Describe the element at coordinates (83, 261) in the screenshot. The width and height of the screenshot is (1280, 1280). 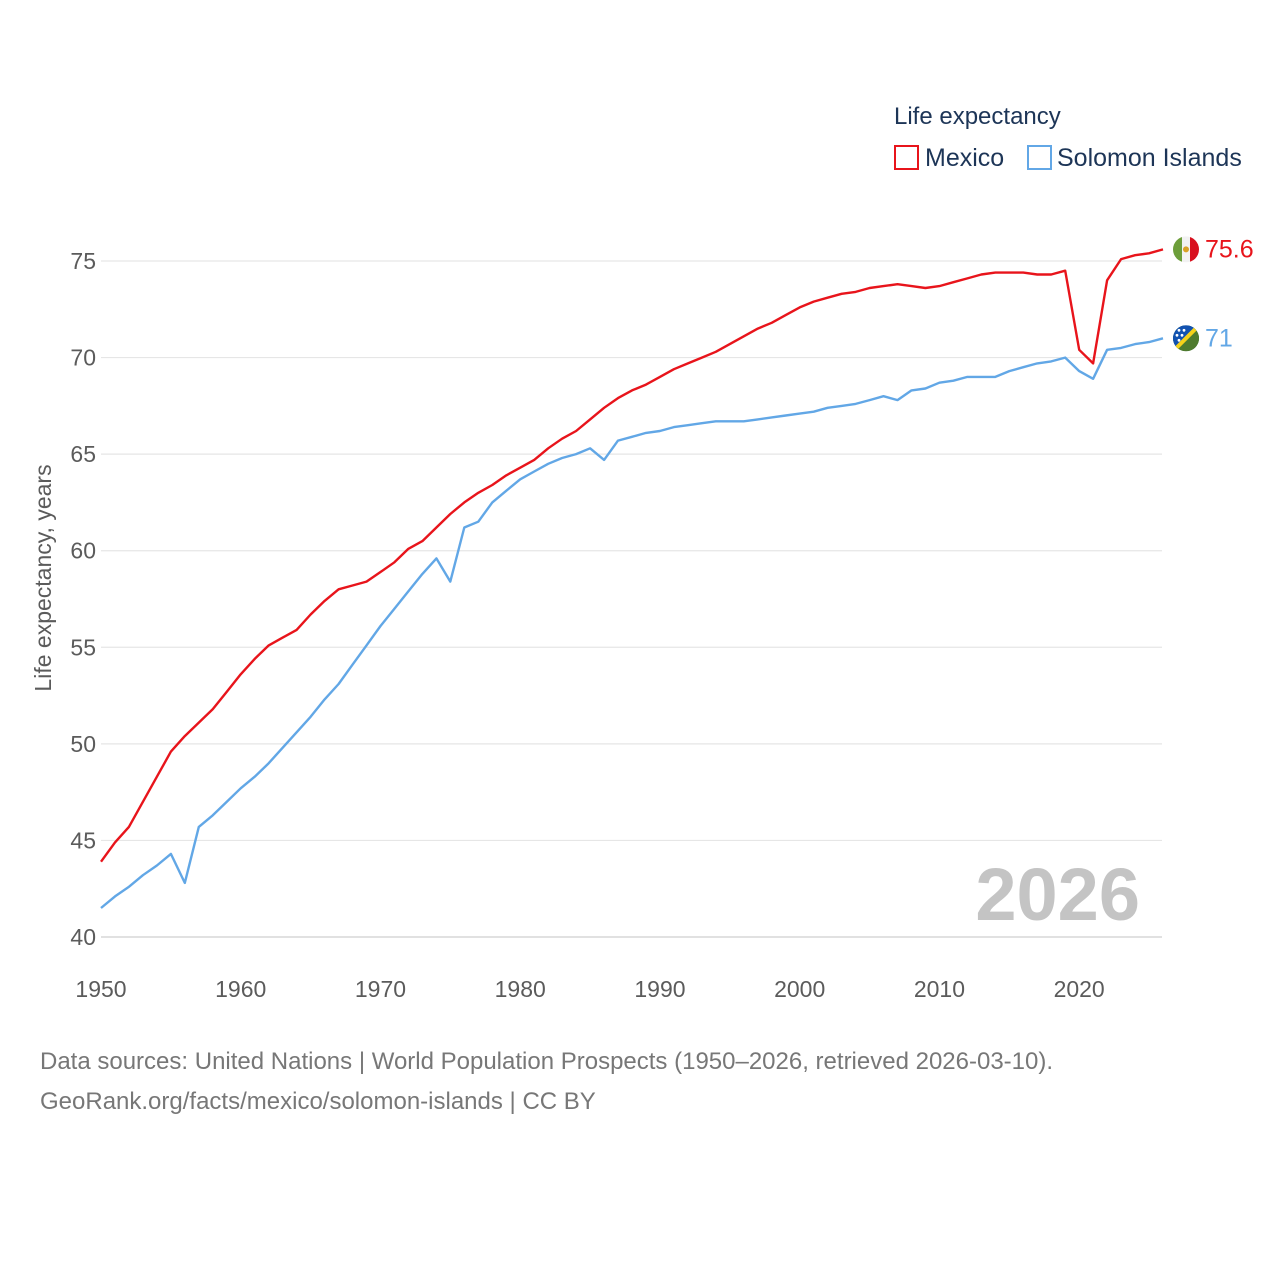
I see `y-tick-label-75: 75` at that location.